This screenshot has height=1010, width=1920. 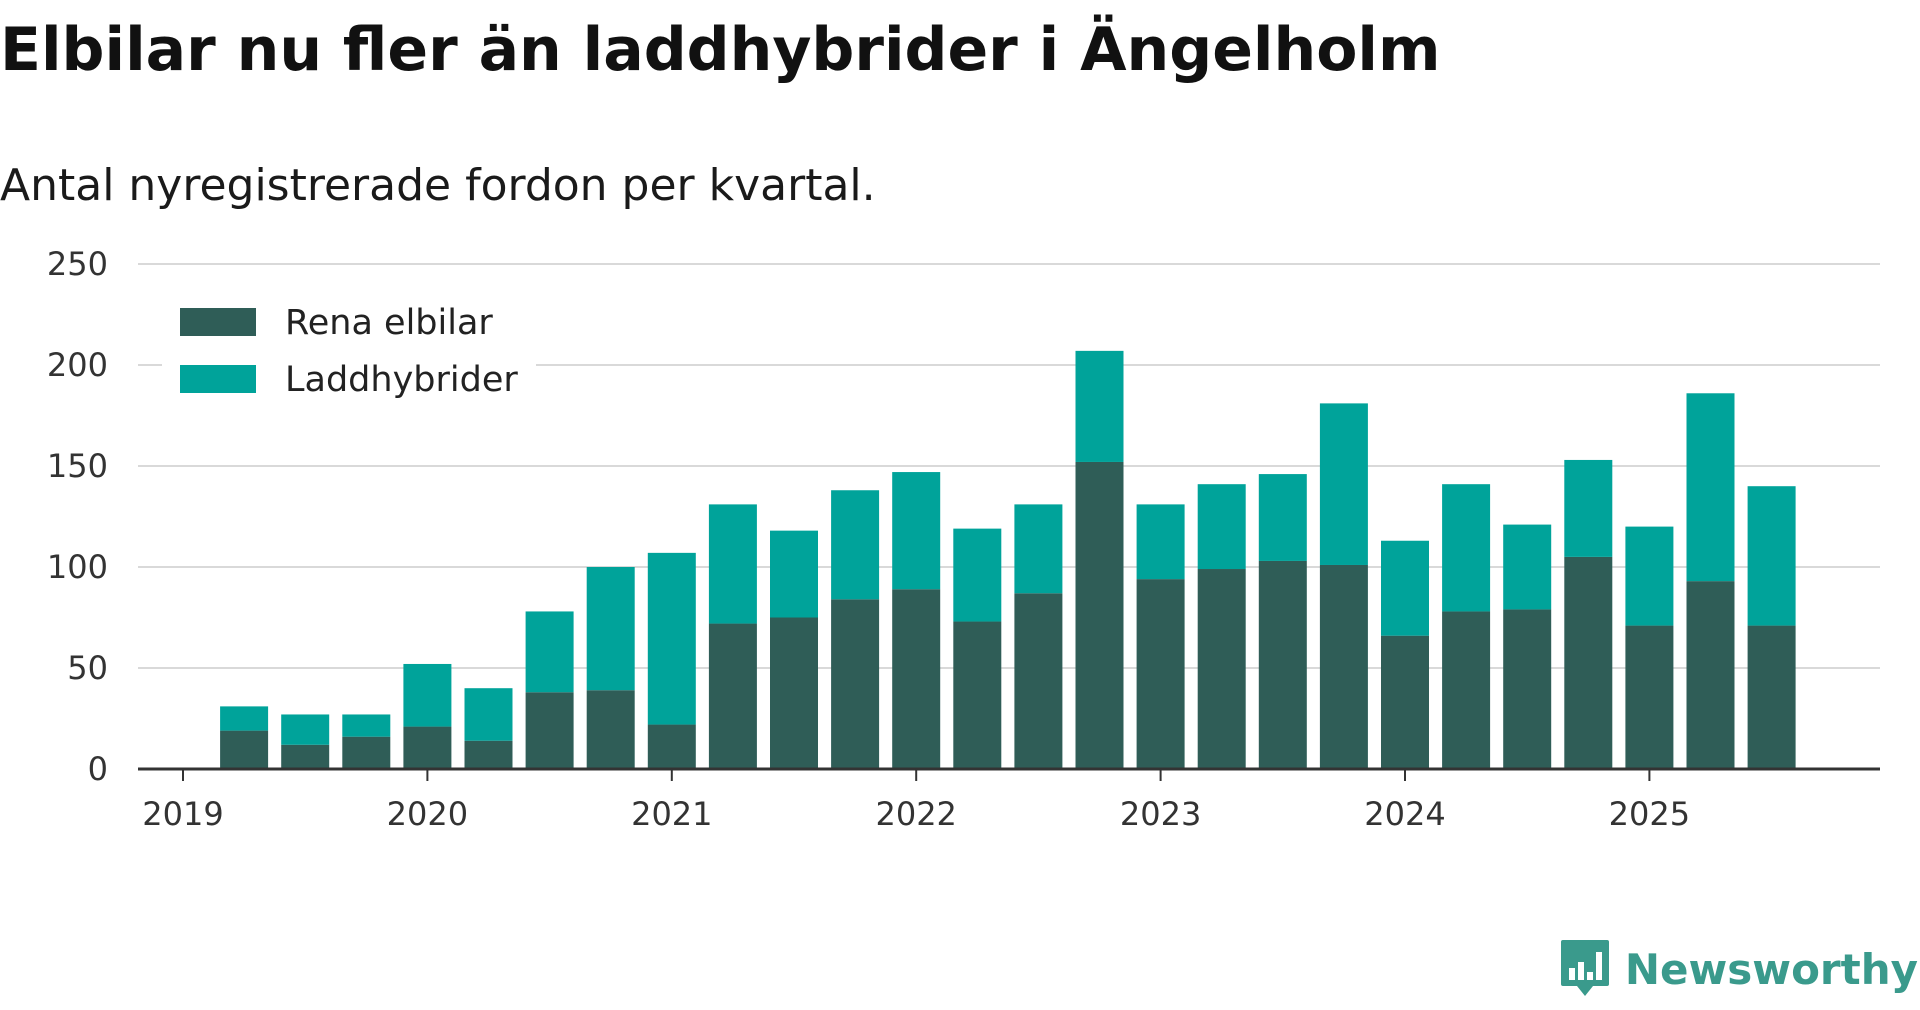 What do you see at coordinates (549, 730) in the screenshot?
I see `bar-segment-rena-elbilar: 2020 Q3 – Rena elbilar: 38` at bounding box center [549, 730].